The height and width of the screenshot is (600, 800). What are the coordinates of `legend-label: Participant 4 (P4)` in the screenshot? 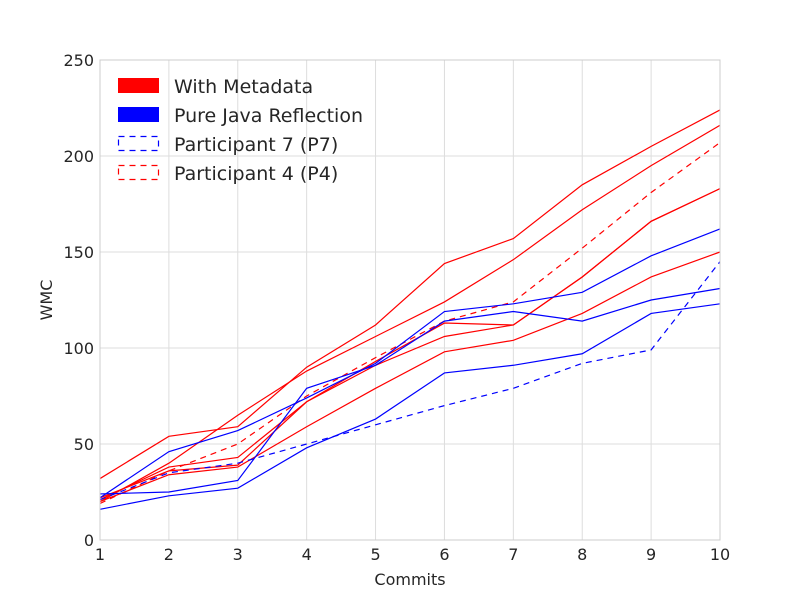 It's located at (256, 174).